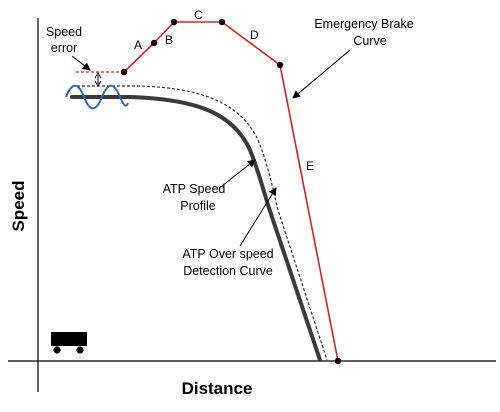 The height and width of the screenshot is (412, 500). I want to click on segment-label-d: D, so click(254, 35).